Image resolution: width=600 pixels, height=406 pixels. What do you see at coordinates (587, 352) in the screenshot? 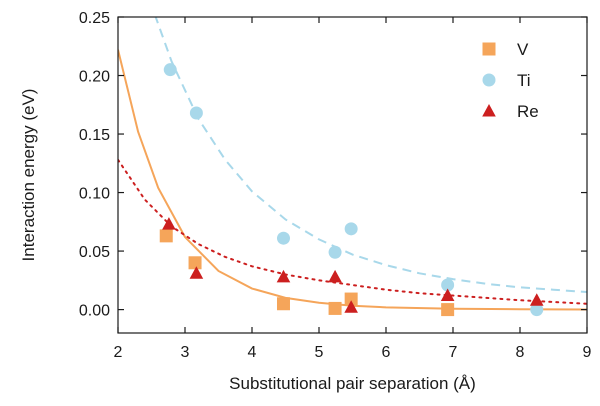
I see `x-tick-label: 9` at bounding box center [587, 352].